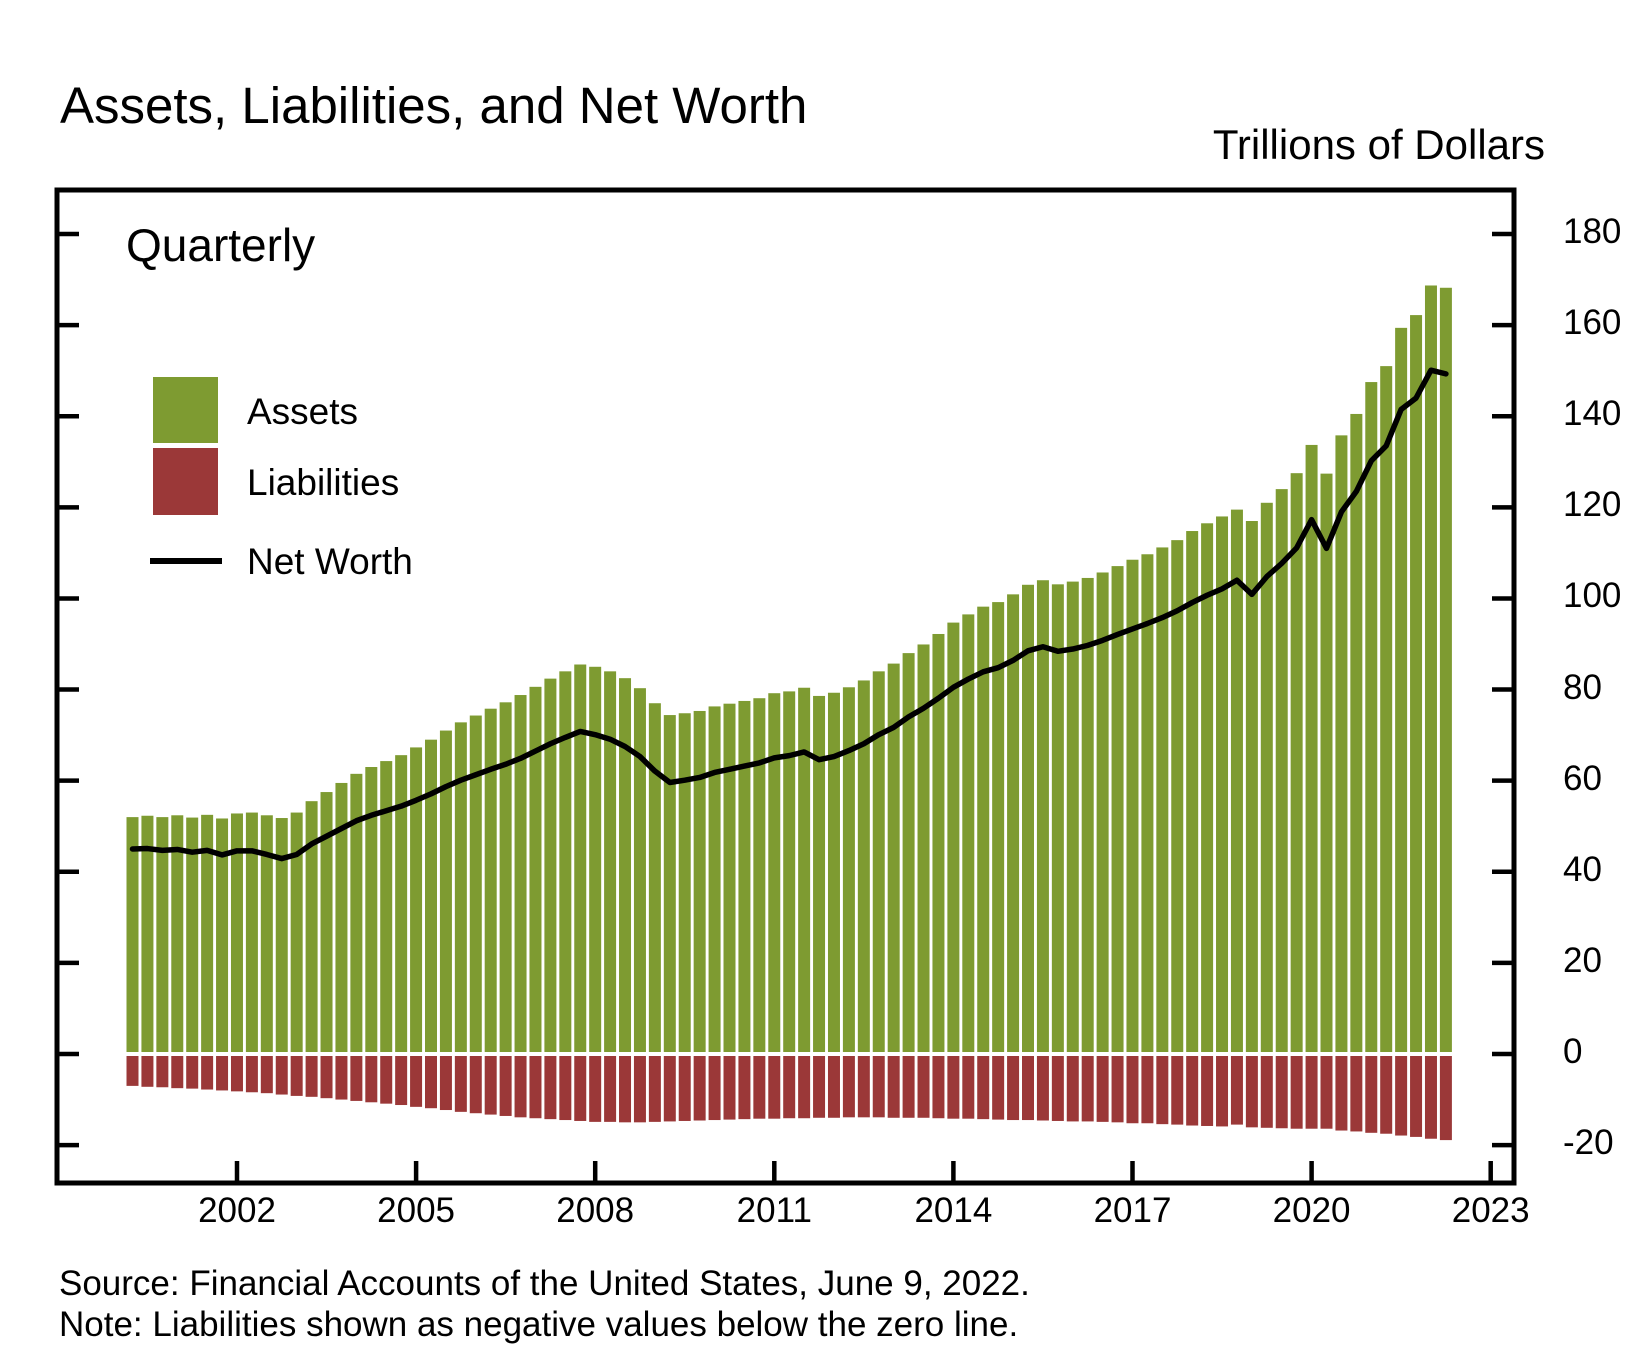 The image size is (1650, 1350). Describe the element at coordinates (1311, 1210) in the screenshot. I see `x-tick-label: 2020` at that location.